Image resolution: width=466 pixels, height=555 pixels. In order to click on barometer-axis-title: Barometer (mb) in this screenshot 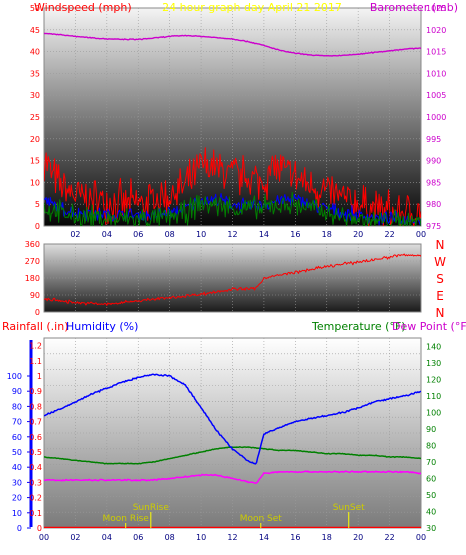, I will do `click(414, 7)`.